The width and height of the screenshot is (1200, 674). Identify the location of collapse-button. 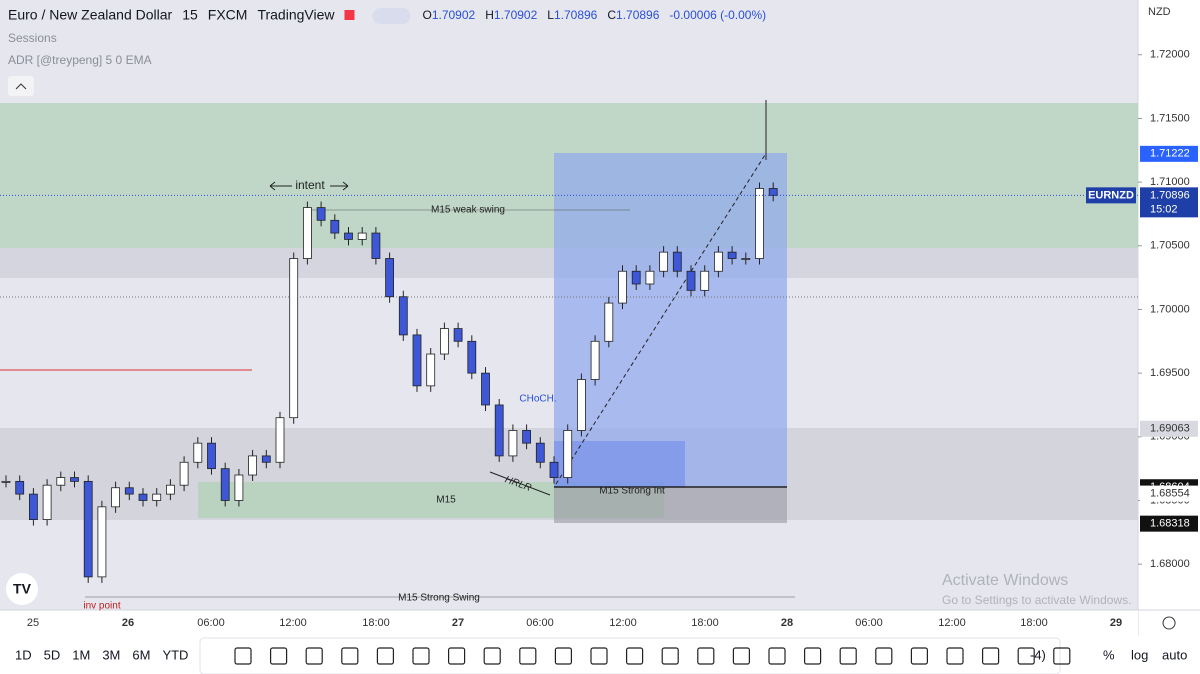
(21, 86).